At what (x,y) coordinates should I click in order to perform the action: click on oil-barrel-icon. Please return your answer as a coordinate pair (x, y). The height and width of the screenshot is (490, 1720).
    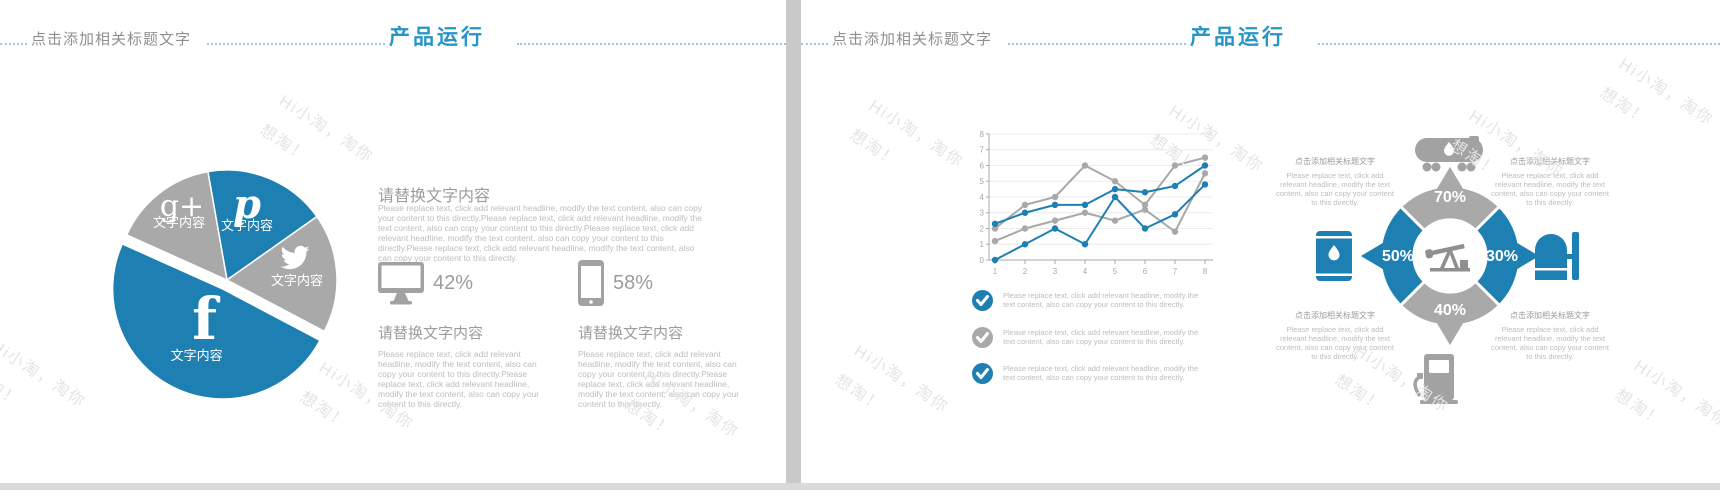
    Looking at the image, I should click on (1334, 256).